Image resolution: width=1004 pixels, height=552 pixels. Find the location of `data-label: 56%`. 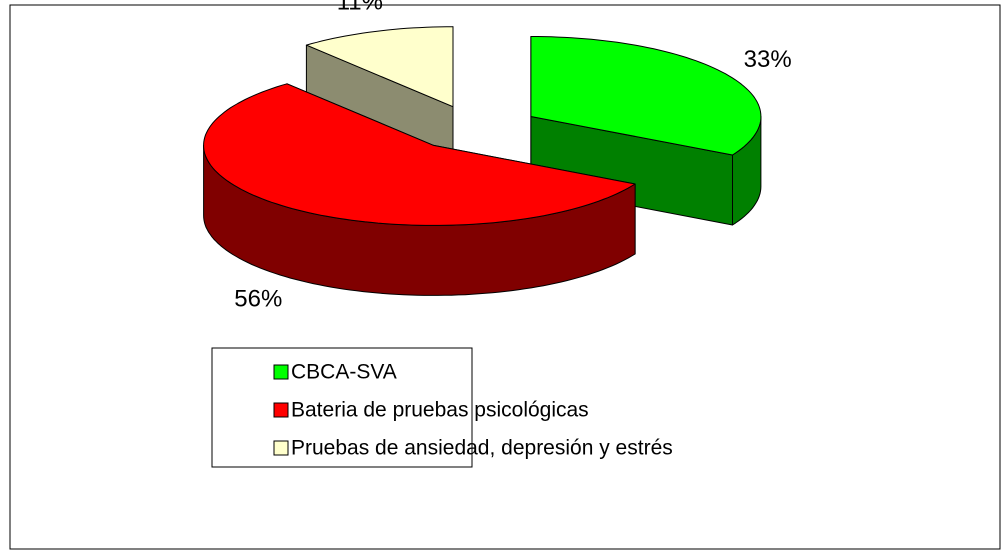

data-label: 56% is located at coordinates (258, 299).